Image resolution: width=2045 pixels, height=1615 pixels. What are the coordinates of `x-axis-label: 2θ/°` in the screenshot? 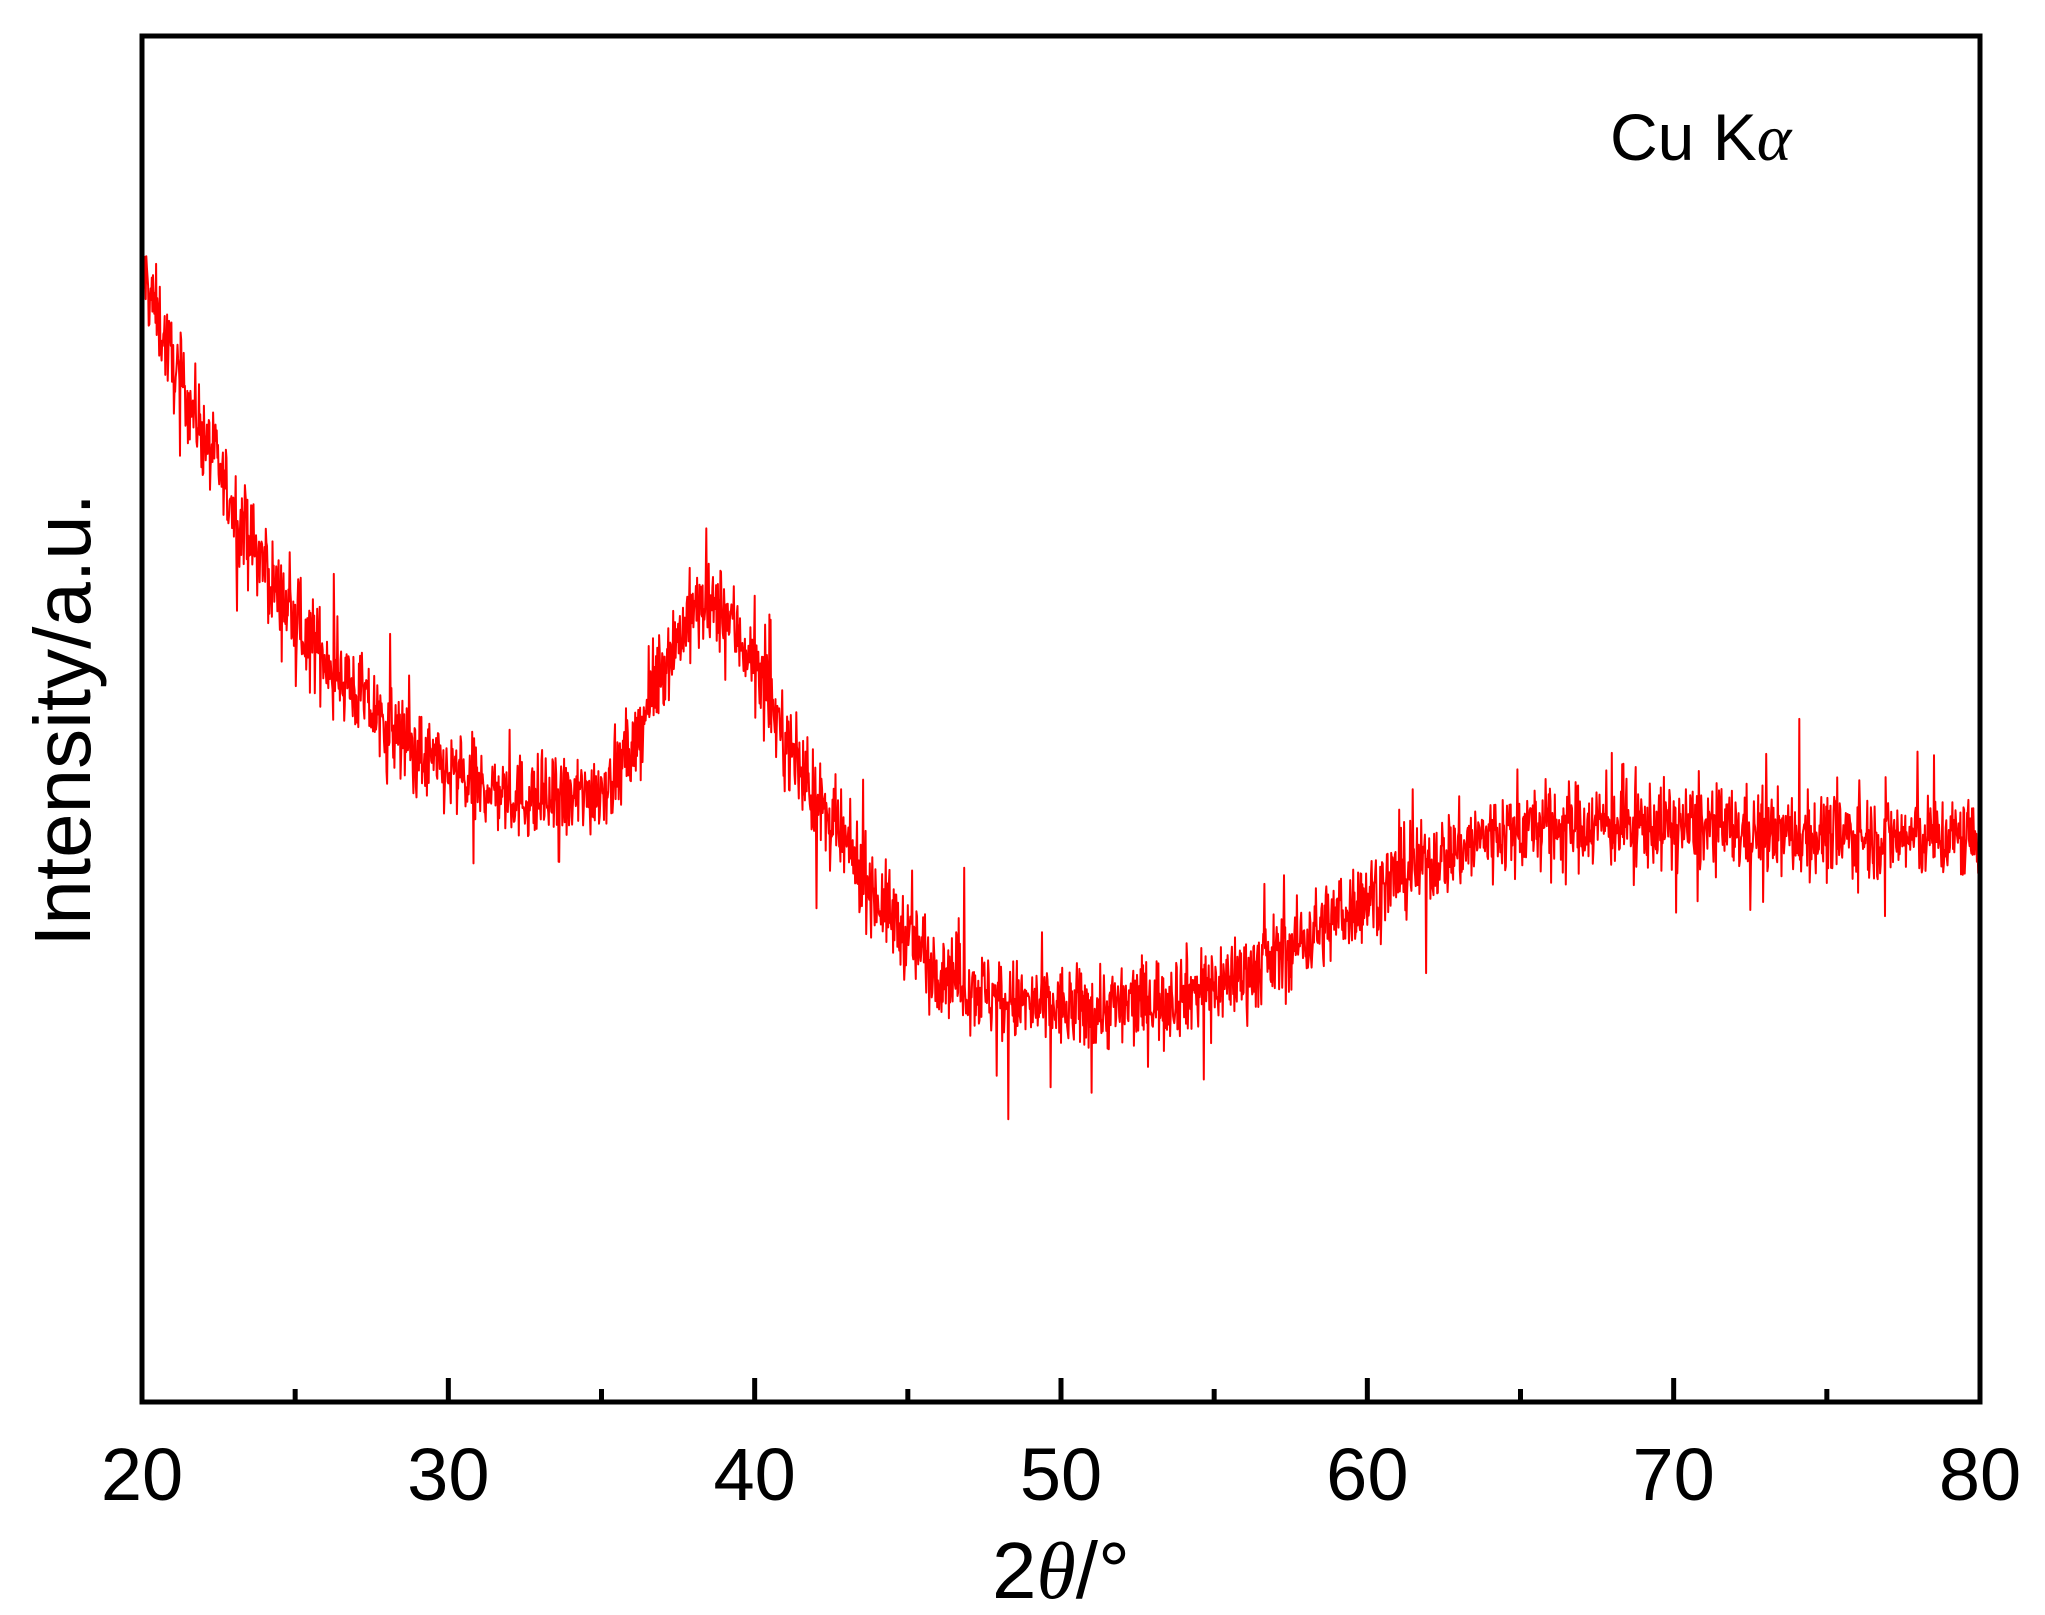 It's located at (1061, 1570).